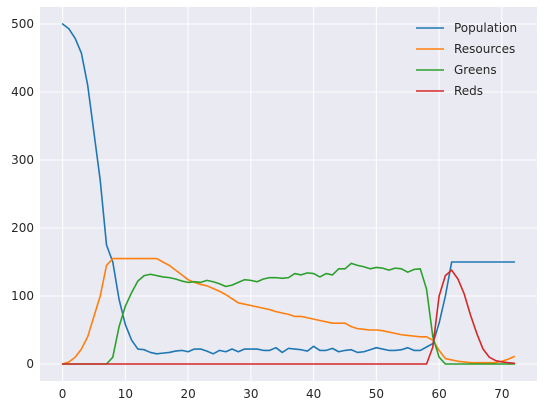 The height and width of the screenshot is (408, 544). I want to click on y-axis-tick-labels: 0 100 200 300 400 500, so click(22, 194).